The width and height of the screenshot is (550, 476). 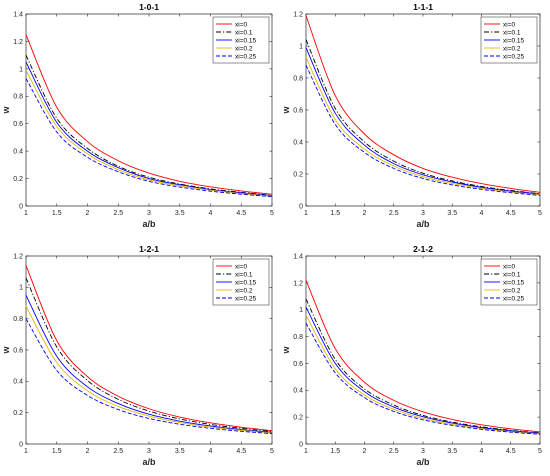 What do you see at coordinates (149, 249) in the screenshot?
I see `panel-title: 1-2-1` at bounding box center [149, 249].